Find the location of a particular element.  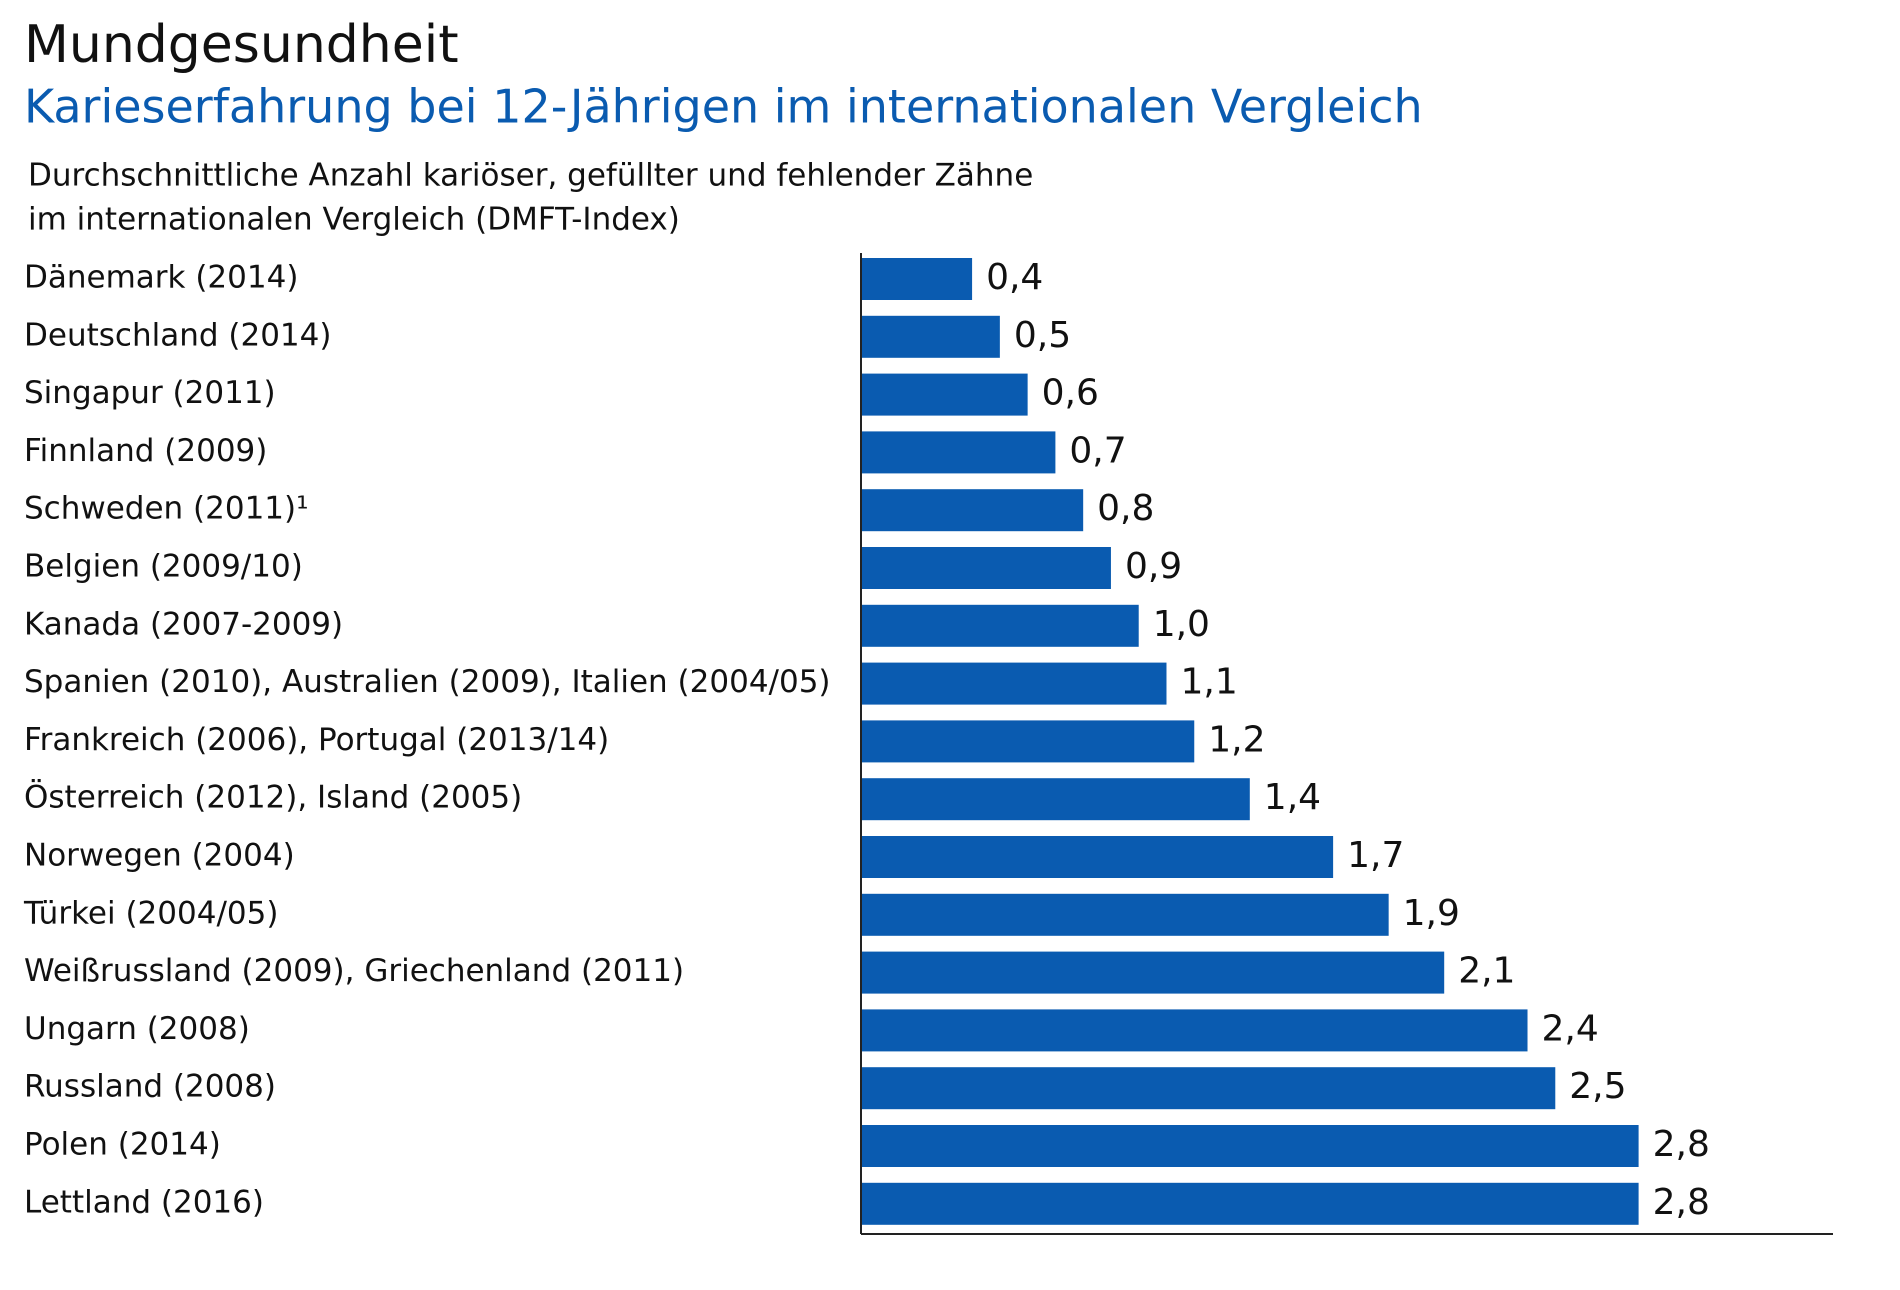

value-label: 0,6 is located at coordinates (1070, 393).